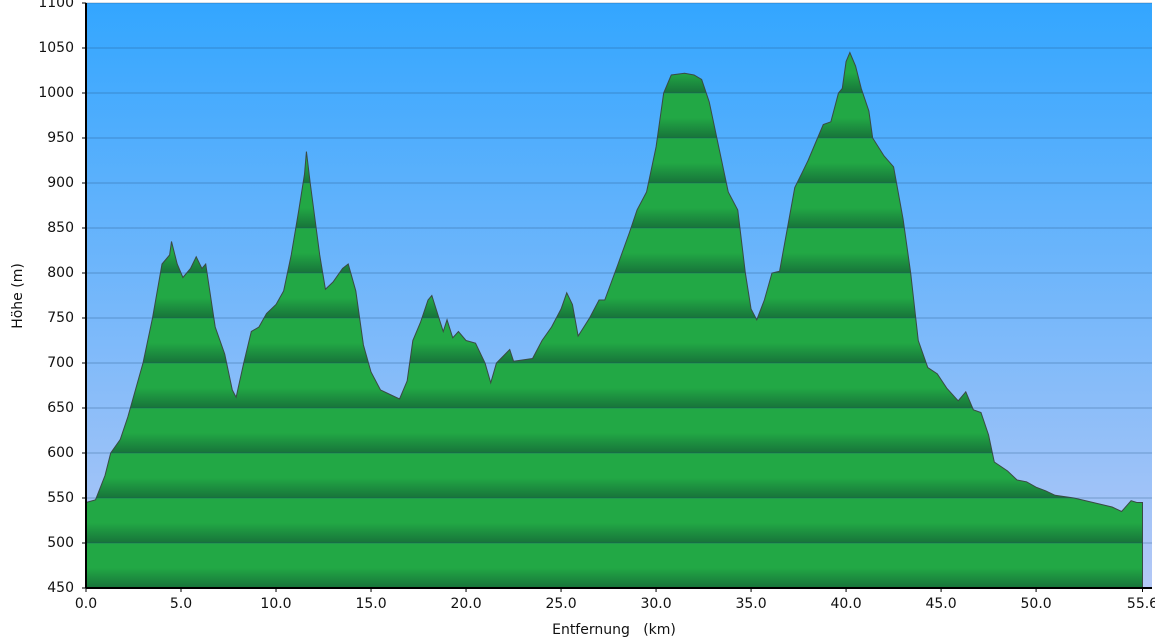  What do you see at coordinates (86, 604) in the screenshot?
I see `x-tick-label: 0.0` at bounding box center [86, 604].